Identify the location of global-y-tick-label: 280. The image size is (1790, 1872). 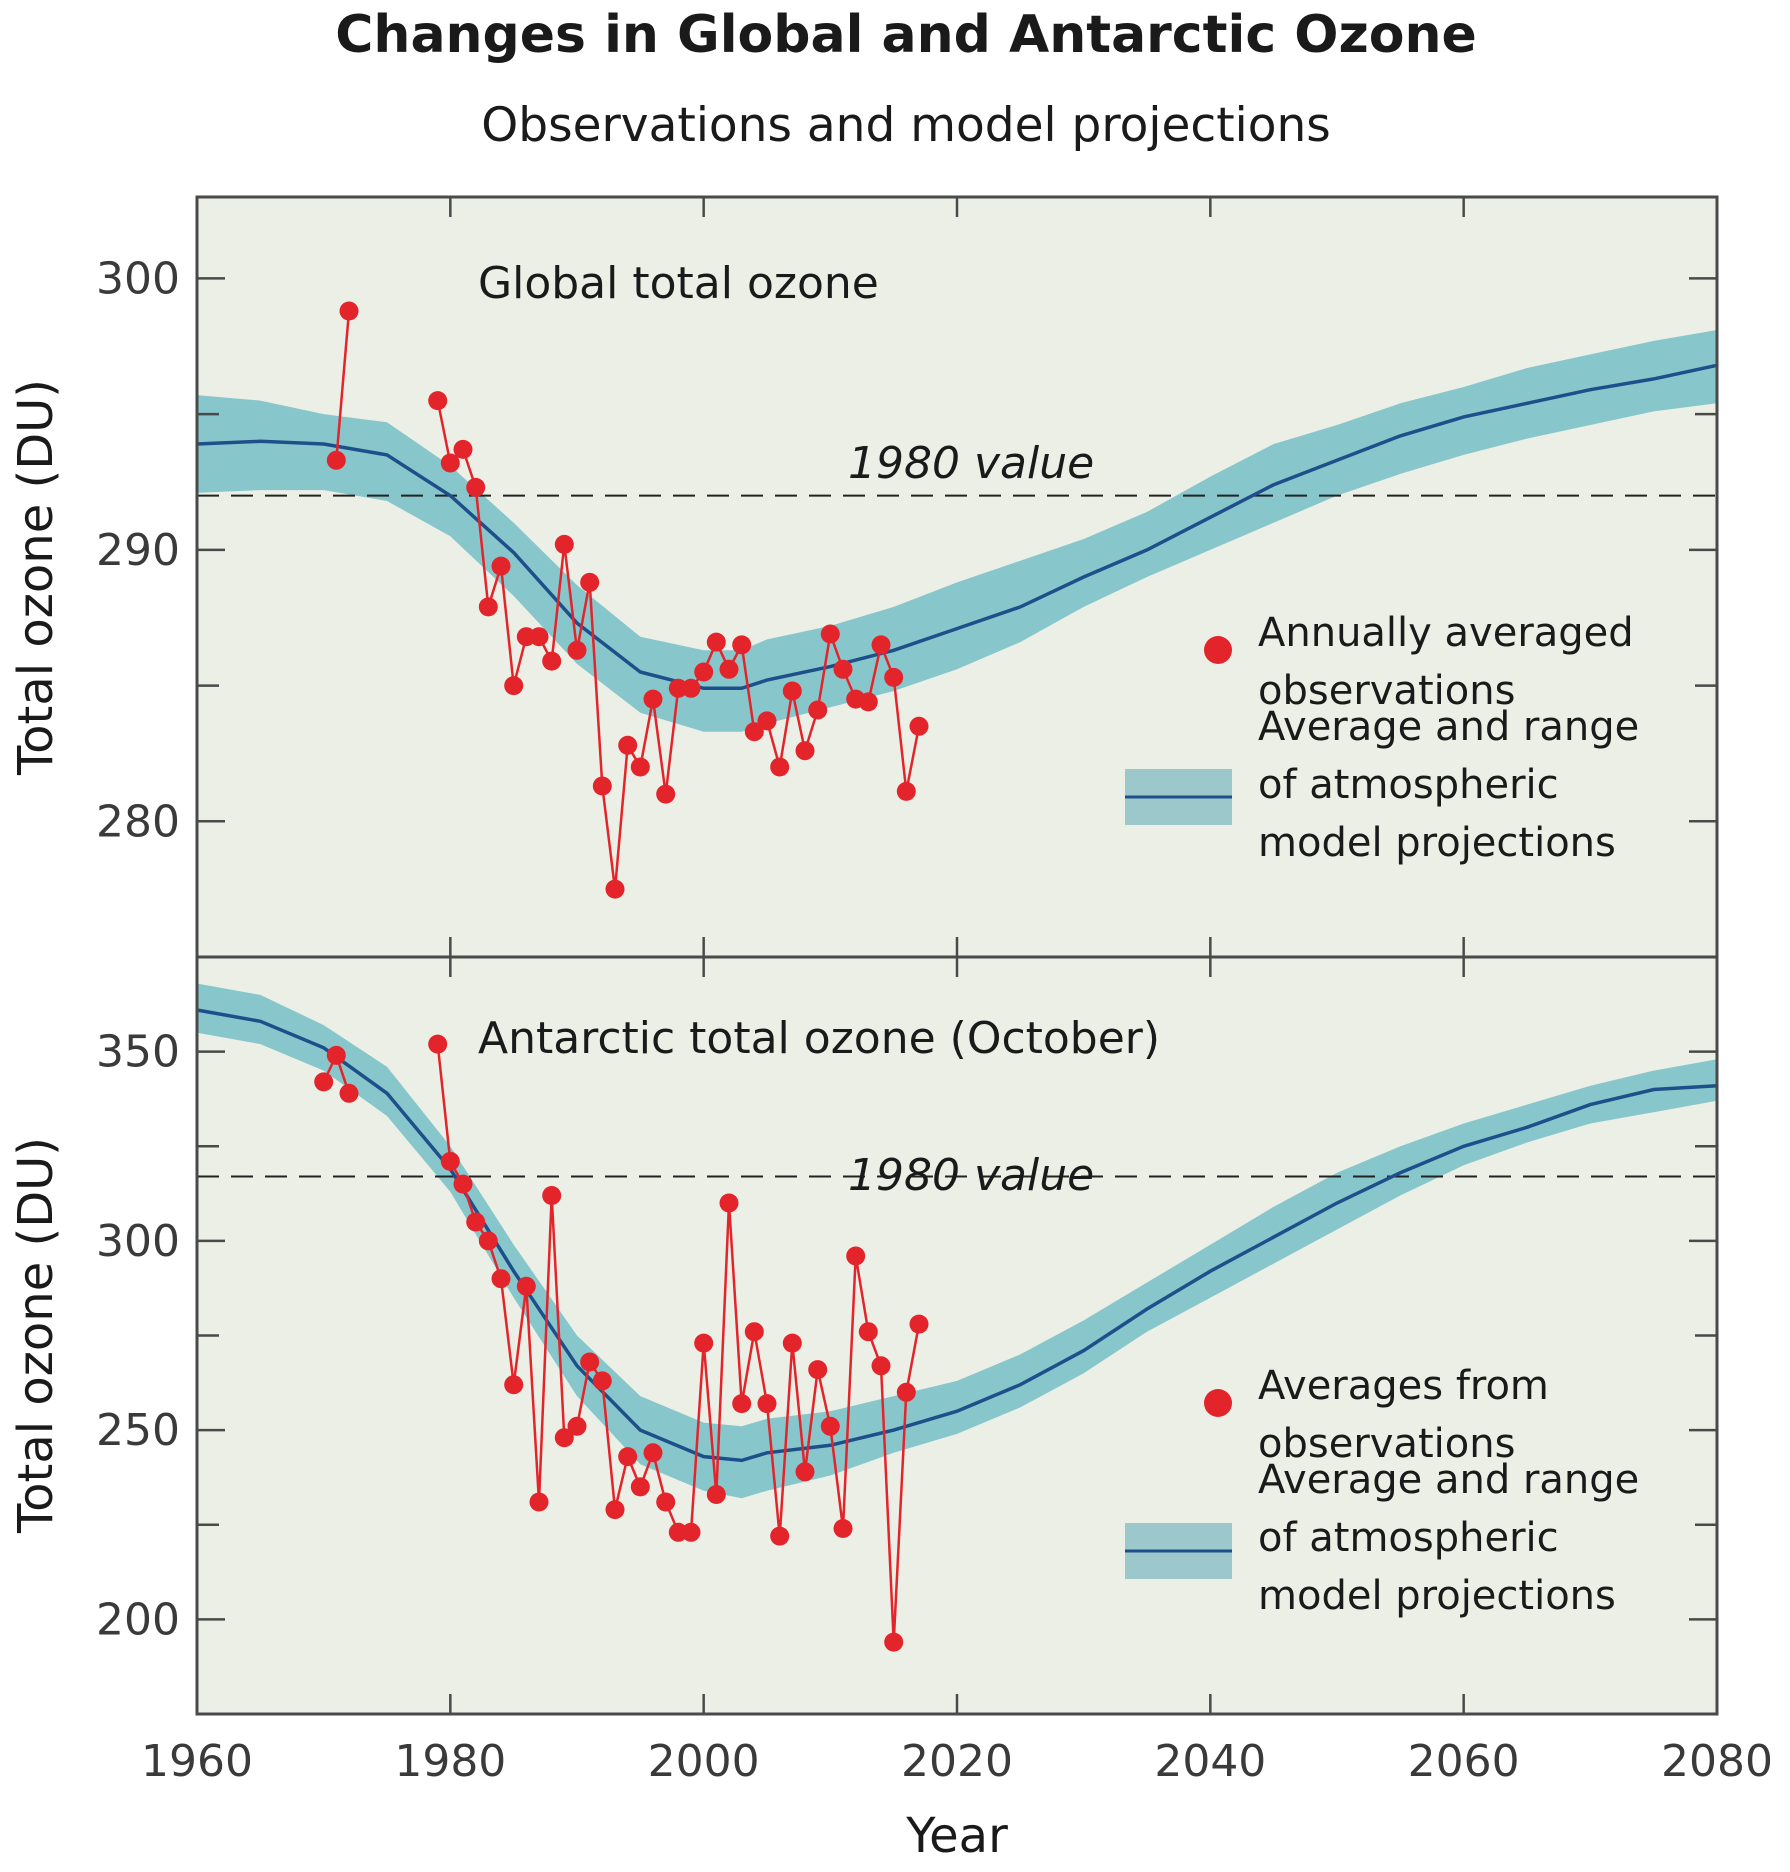
(138, 821).